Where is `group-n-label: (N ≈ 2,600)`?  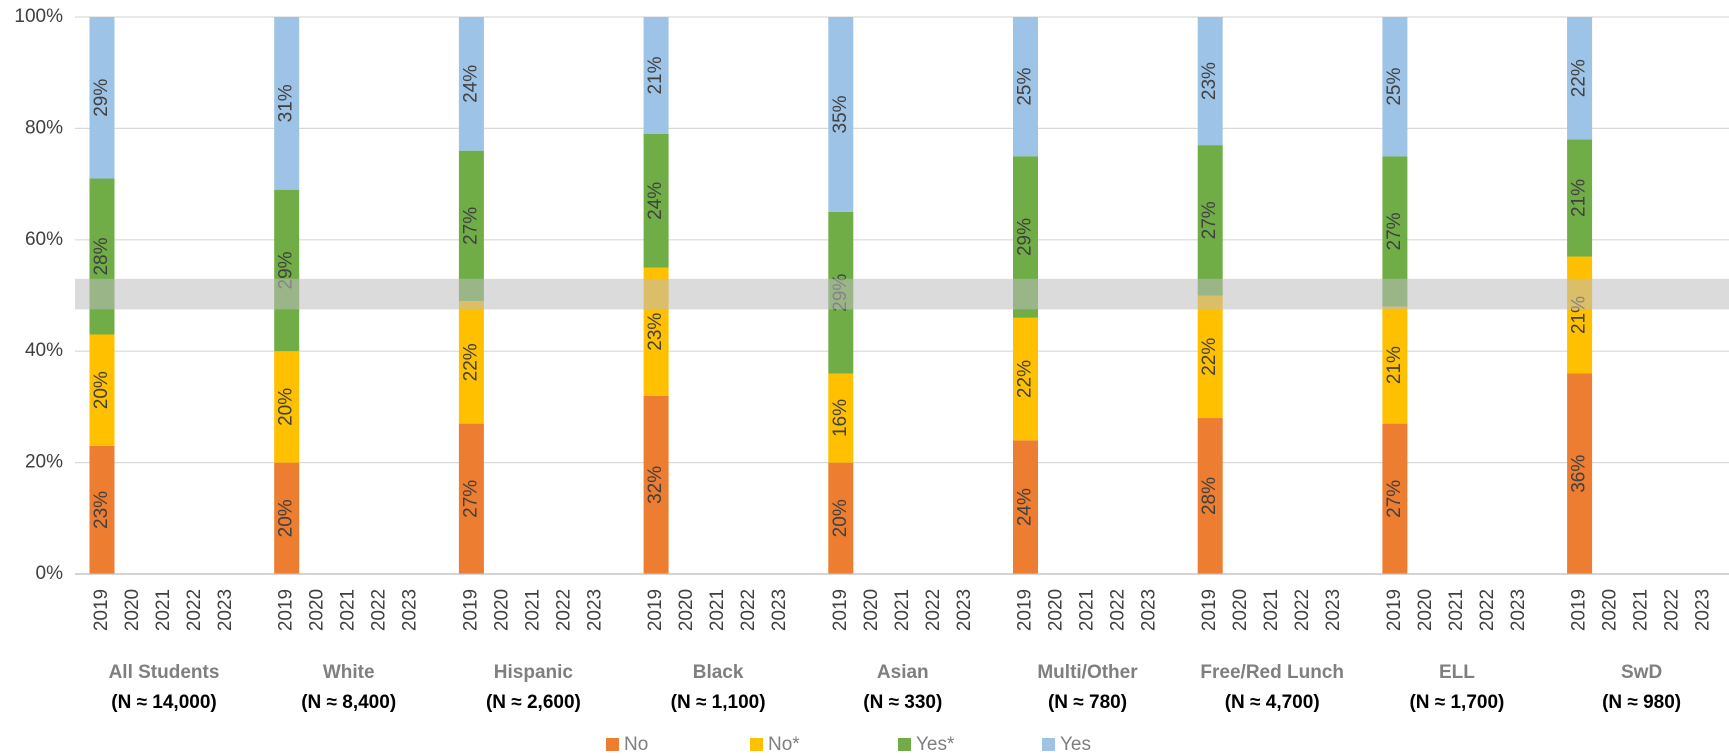
group-n-label: (N ≈ 2,600) is located at coordinates (533, 702).